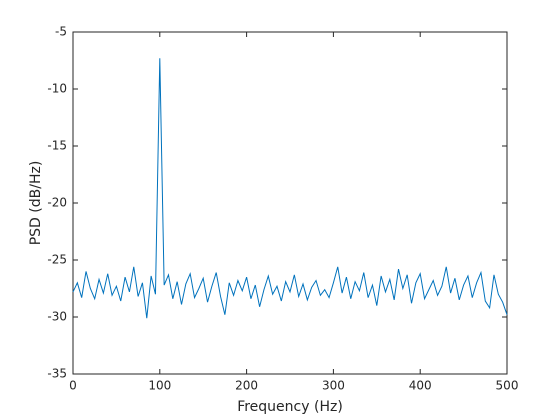 The width and height of the screenshot is (560, 420). I want to click on x-tick-label: 200, so click(246, 386).